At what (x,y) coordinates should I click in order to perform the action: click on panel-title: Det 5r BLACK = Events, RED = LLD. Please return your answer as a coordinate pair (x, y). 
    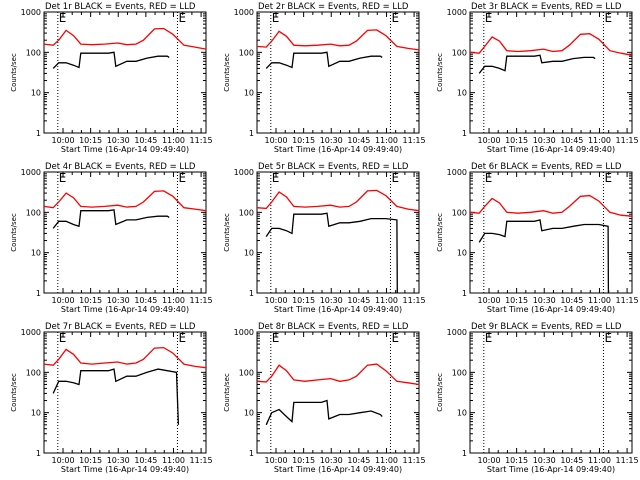
    Looking at the image, I should click on (333, 167).